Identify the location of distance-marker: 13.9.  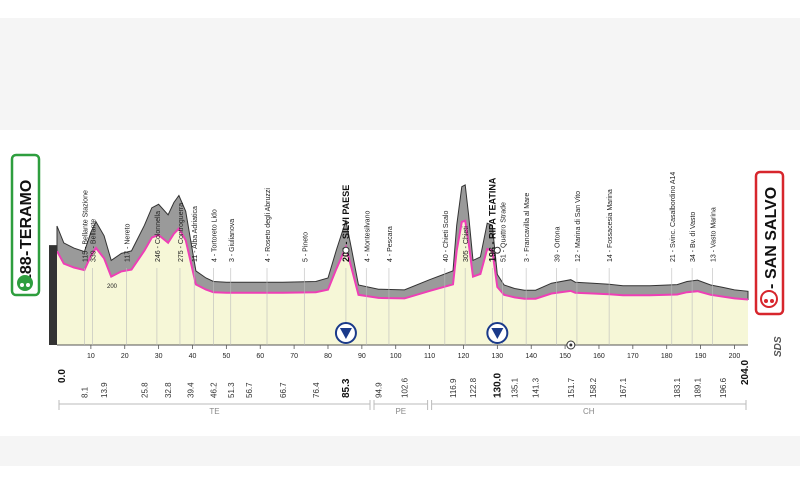
(104, 390).